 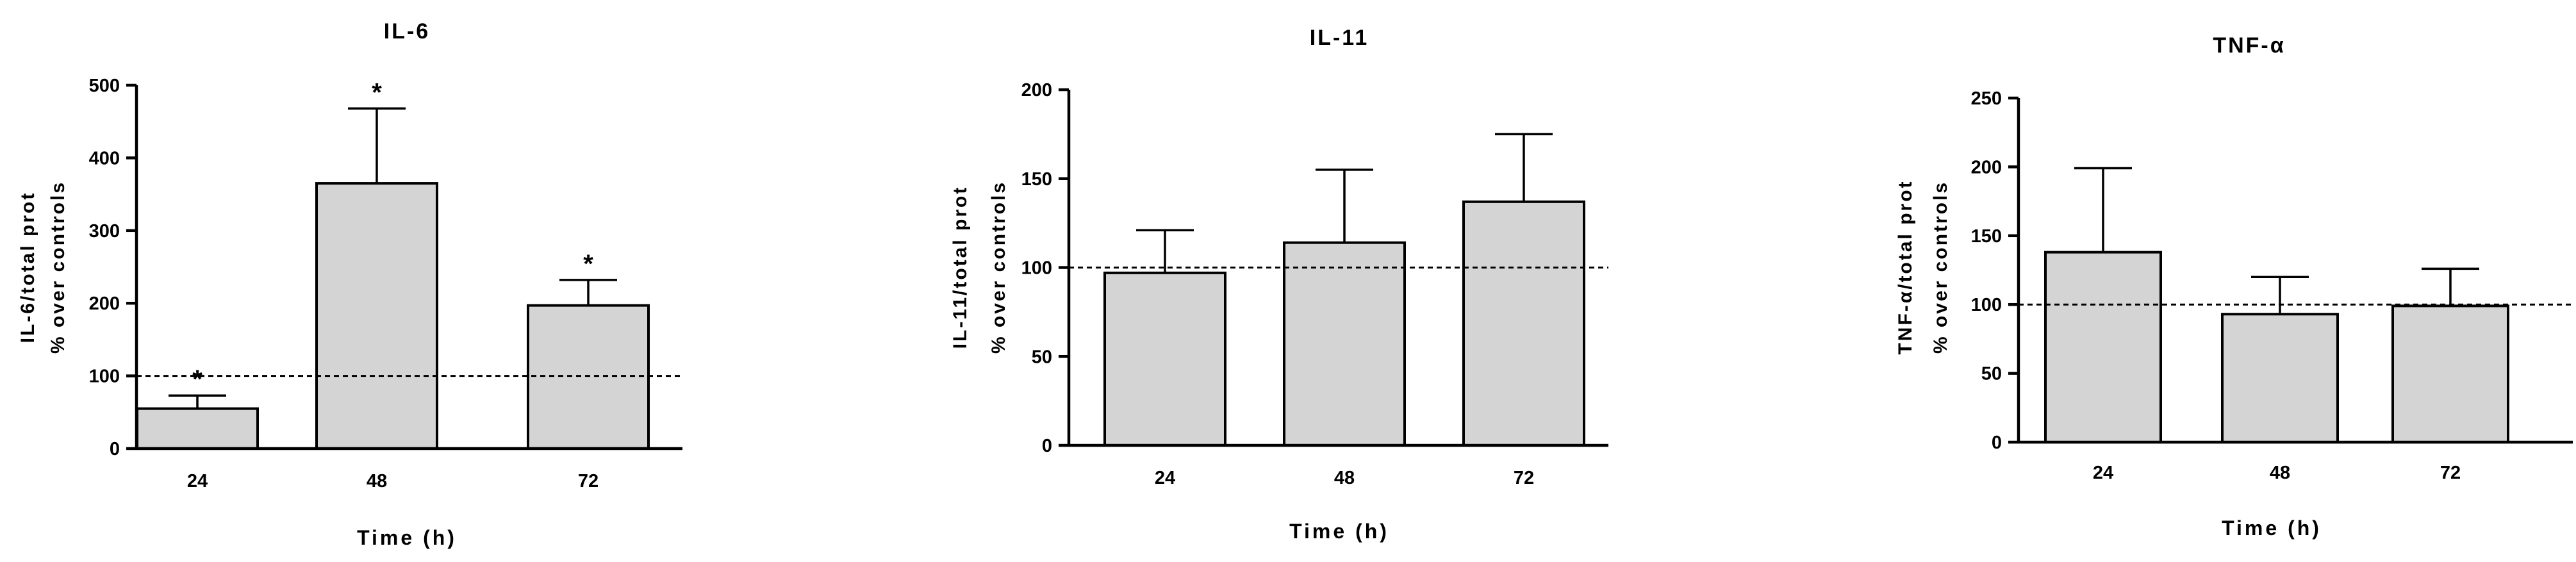 What do you see at coordinates (104, 86) in the screenshot?
I see `y-tick-label: 500` at bounding box center [104, 86].